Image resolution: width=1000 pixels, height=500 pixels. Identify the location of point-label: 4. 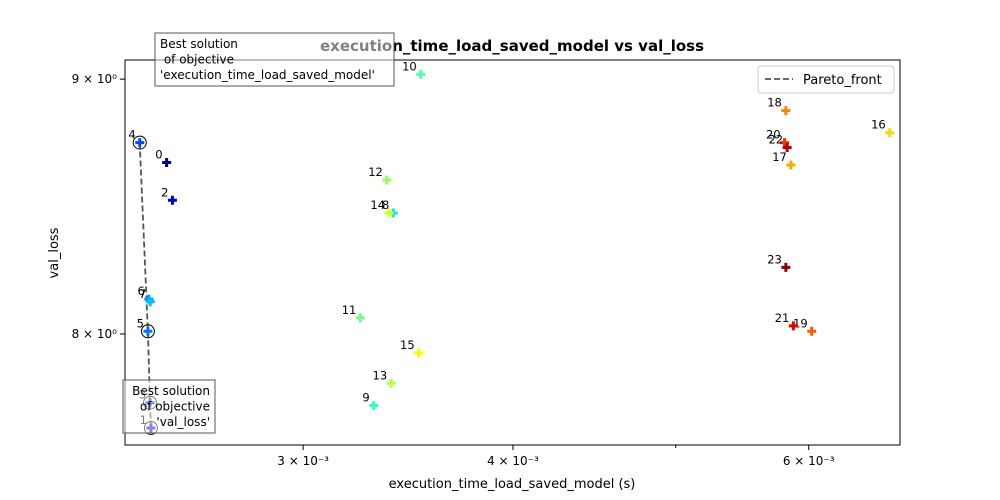
(131, 135).